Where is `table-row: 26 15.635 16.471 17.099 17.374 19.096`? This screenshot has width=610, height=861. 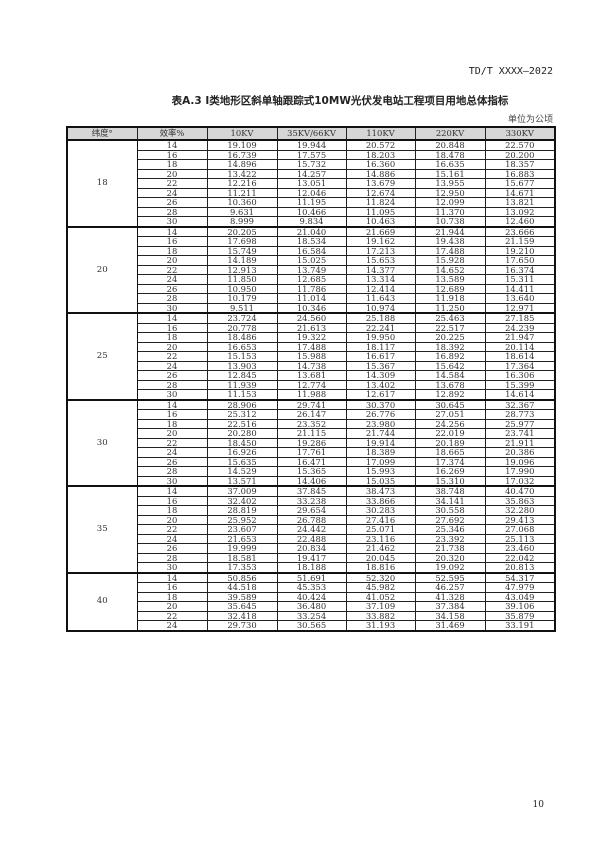 table-row: 26 15.635 16.471 17.099 17.374 19.096 is located at coordinates (311, 461).